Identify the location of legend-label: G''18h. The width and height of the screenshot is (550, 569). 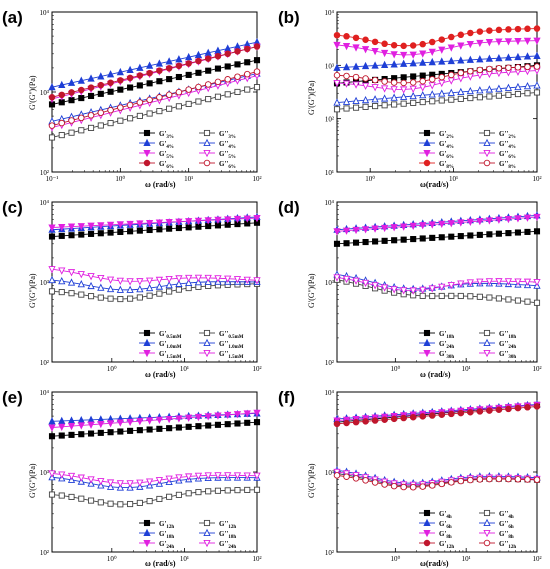
(507, 335).